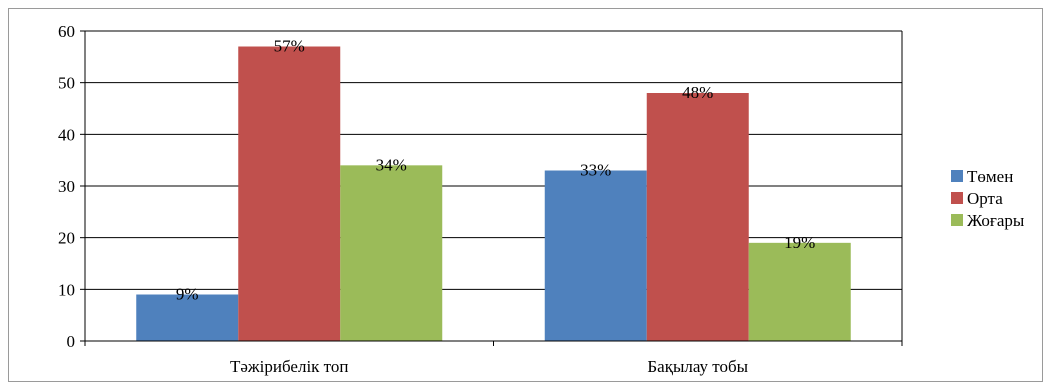 This screenshot has height=389, width=1051. Describe the element at coordinates (595, 170) in the screenshot. I see `data-label-2-1: 33%` at that location.